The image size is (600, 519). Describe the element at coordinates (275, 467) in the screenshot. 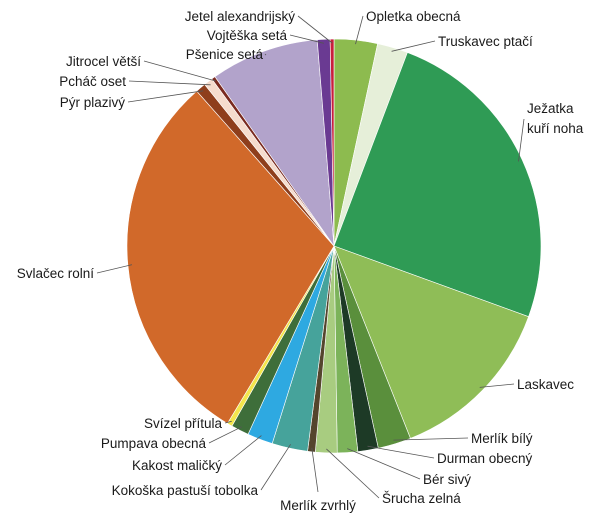

I see `leader-line-kokoska-pastusi-tobolka` at that location.